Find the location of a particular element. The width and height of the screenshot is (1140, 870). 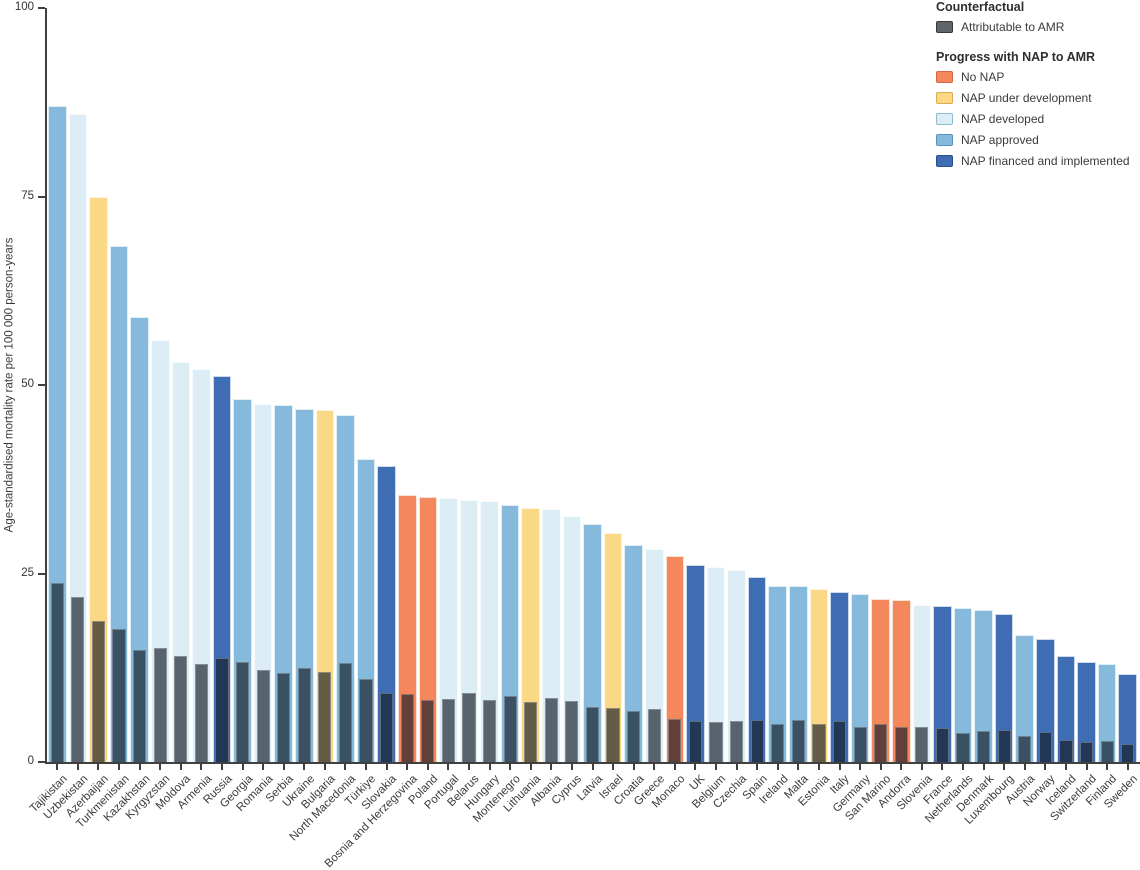

attributable-bar-belarus is located at coordinates (469, 727).